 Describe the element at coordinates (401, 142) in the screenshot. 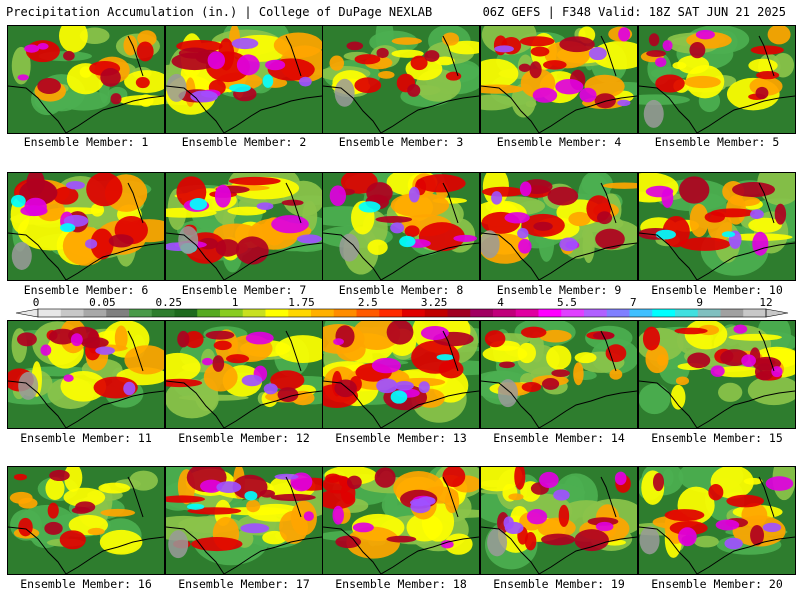

I see `member-label-3: Ensemble Member: 3` at that location.